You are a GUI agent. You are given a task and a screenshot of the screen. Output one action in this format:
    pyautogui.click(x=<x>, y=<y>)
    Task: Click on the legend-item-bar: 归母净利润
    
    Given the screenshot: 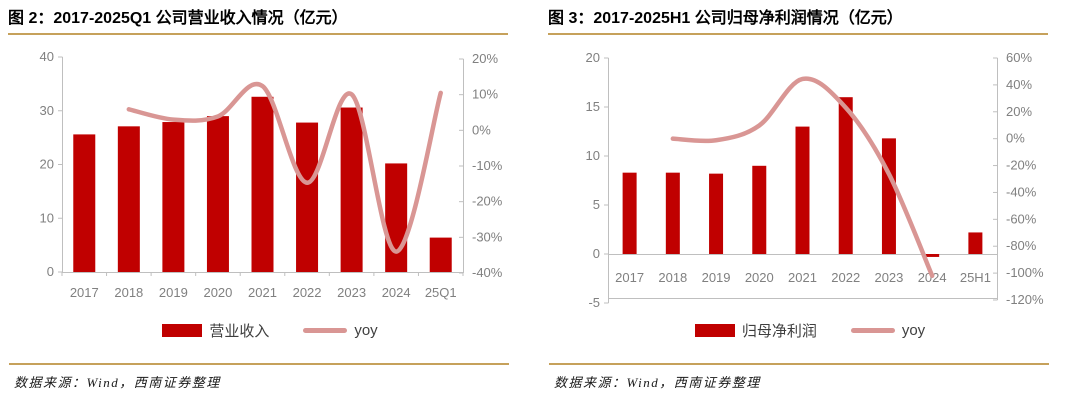 What is the action you would take?
    pyautogui.click(x=755, y=330)
    